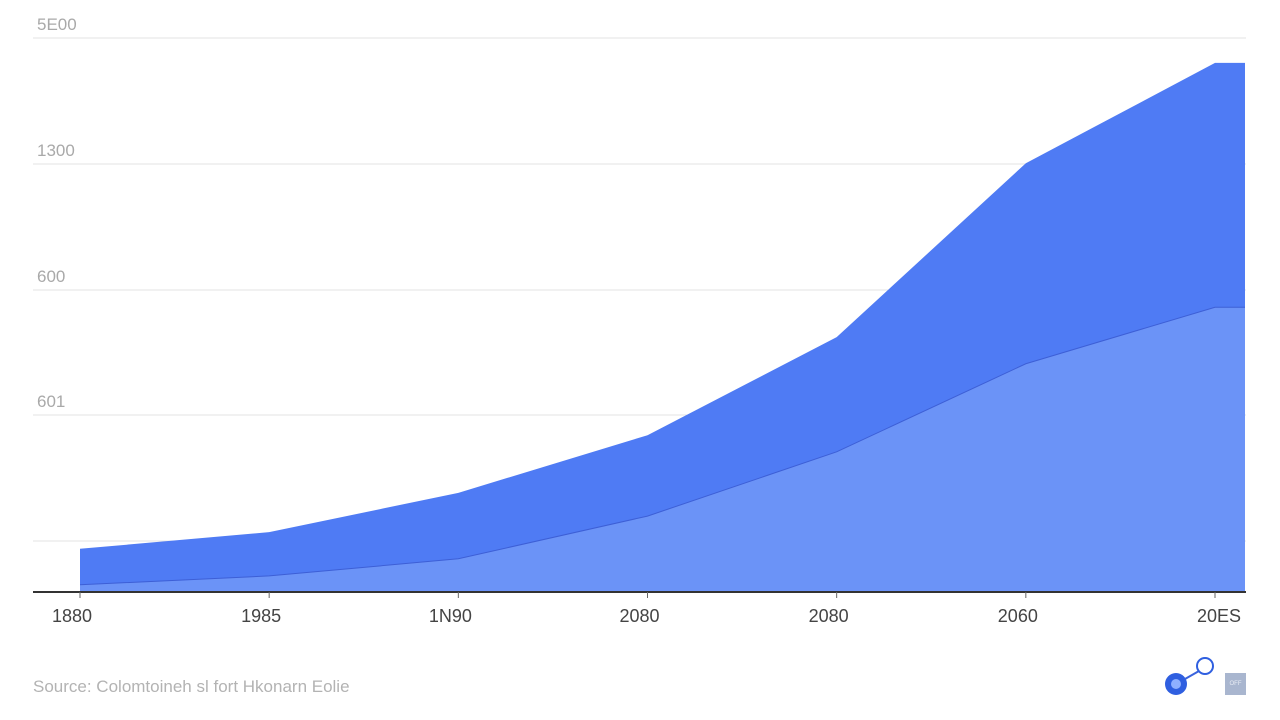  I want to click on brand-logo-icon, so click(1189, 676).